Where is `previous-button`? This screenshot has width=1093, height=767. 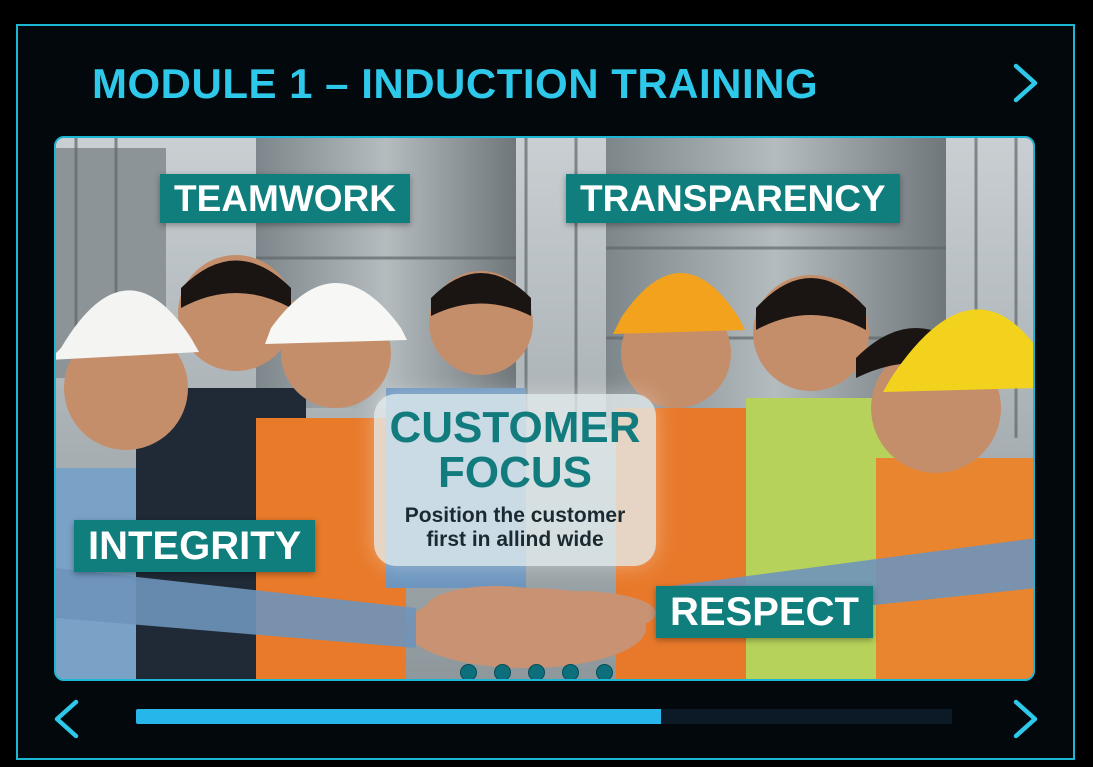 previous-button is located at coordinates (67, 719).